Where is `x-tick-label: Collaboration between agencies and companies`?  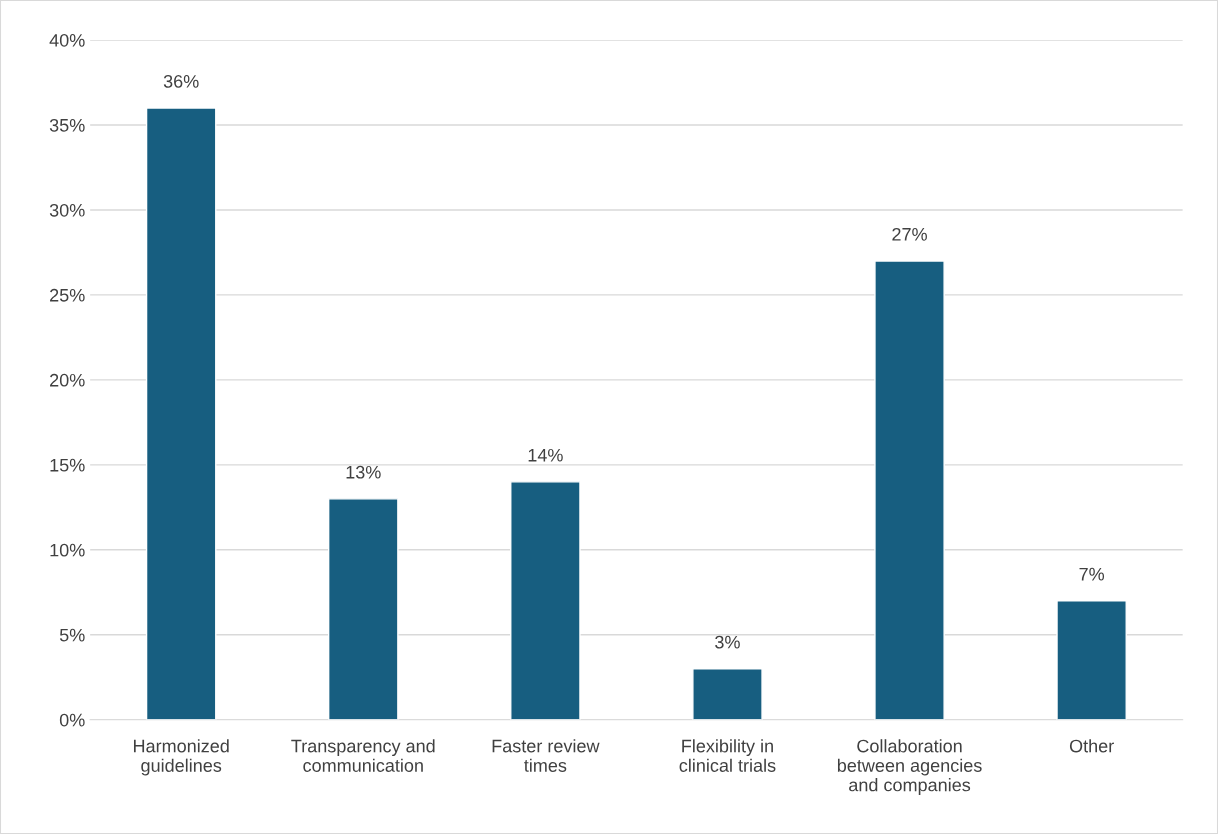 x-tick-label: Collaboration between agencies and companies is located at coordinates (909, 767).